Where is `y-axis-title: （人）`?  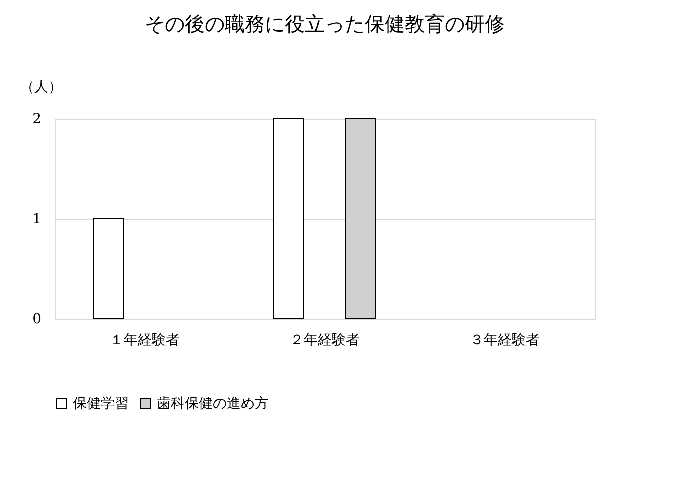
y-axis-title: （人） is located at coordinates (41, 88).